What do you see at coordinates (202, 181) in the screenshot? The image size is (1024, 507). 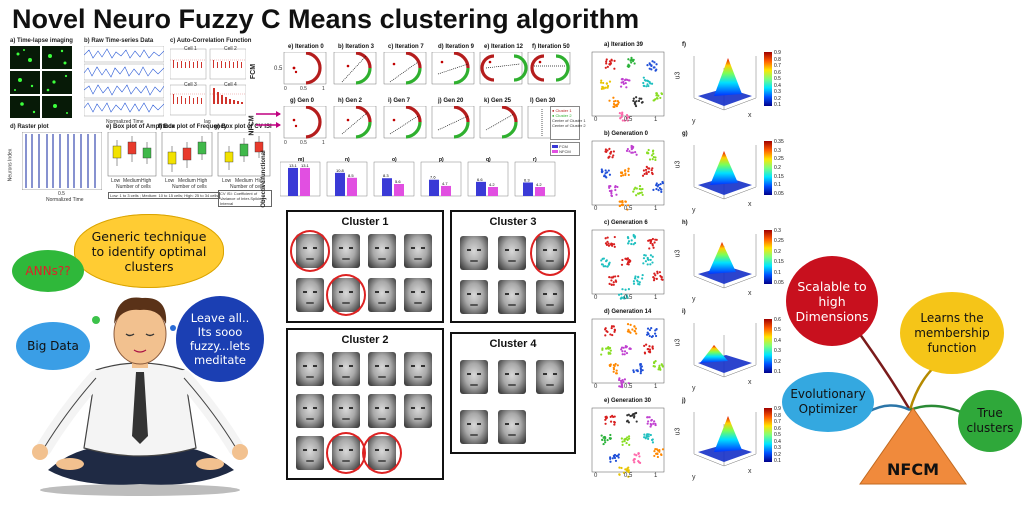 I see `box-f-xtick-high: High` at bounding box center [202, 181].